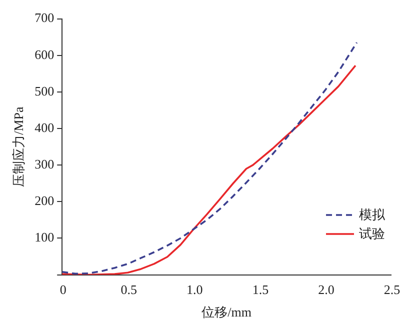 Image resolution: width=415 pixels, height=333 pixels. Describe the element at coordinates (326, 290) in the screenshot. I see `x-tick-label: 2.0` at that location.